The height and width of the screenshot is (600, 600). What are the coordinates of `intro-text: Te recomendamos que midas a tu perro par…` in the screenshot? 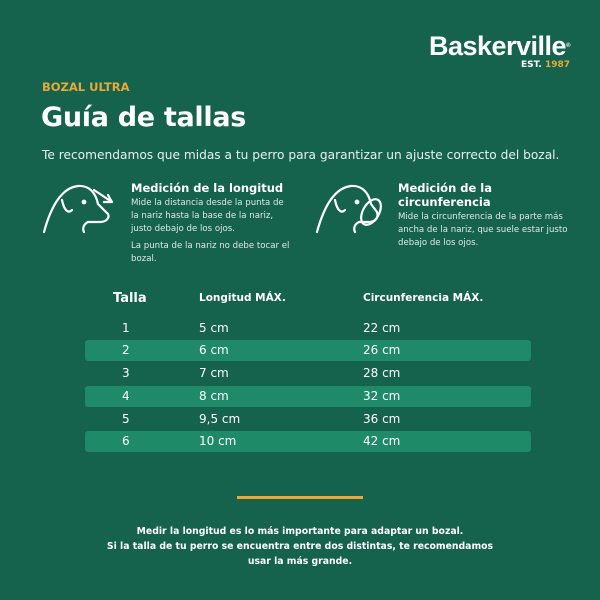 It's located at (301, 155).